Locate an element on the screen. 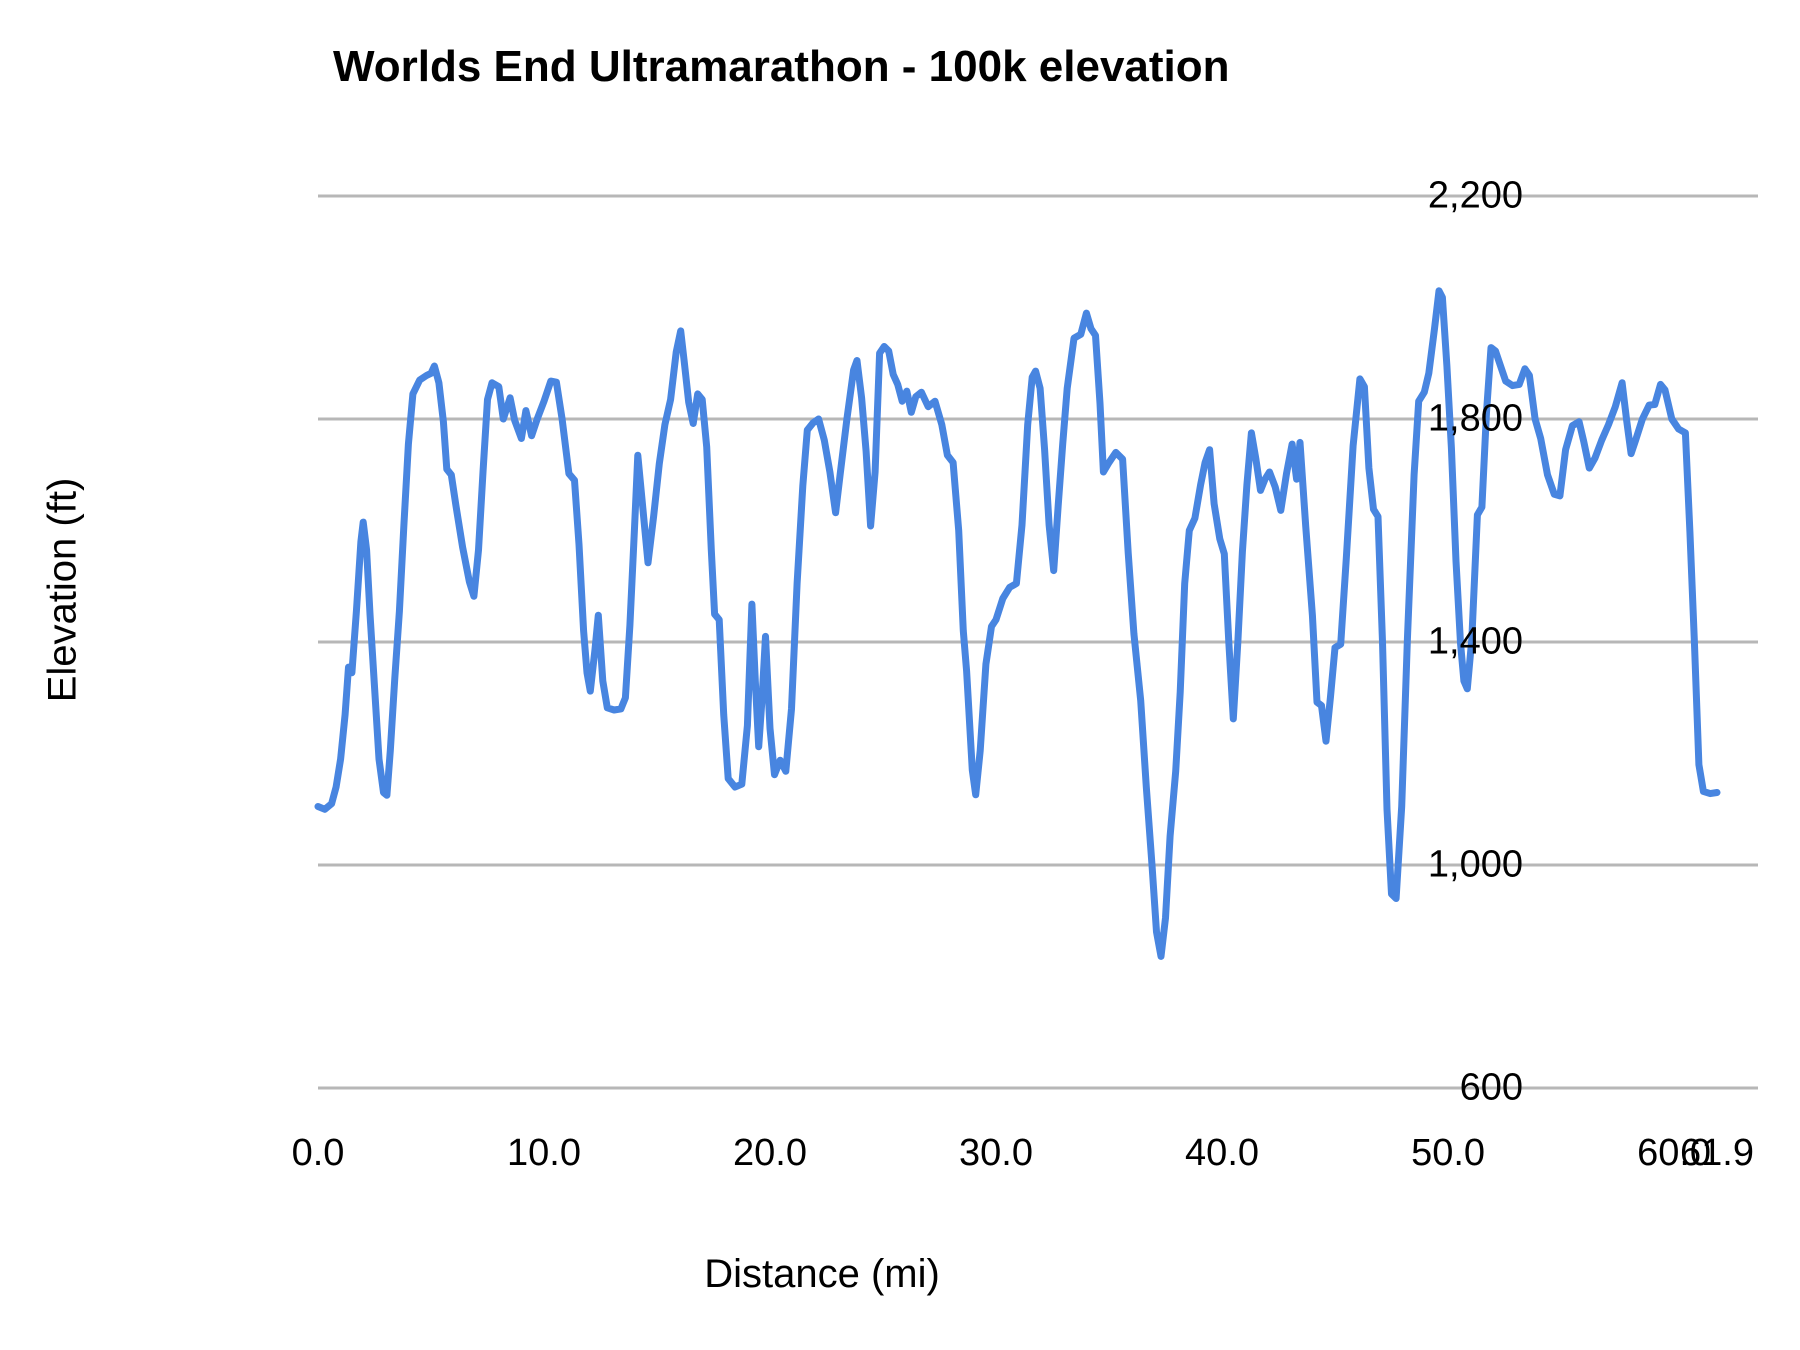 This screenshot has width=1800, height=1350. x-tick-10.0: 10.0 is located at coordinates (544, 1153).